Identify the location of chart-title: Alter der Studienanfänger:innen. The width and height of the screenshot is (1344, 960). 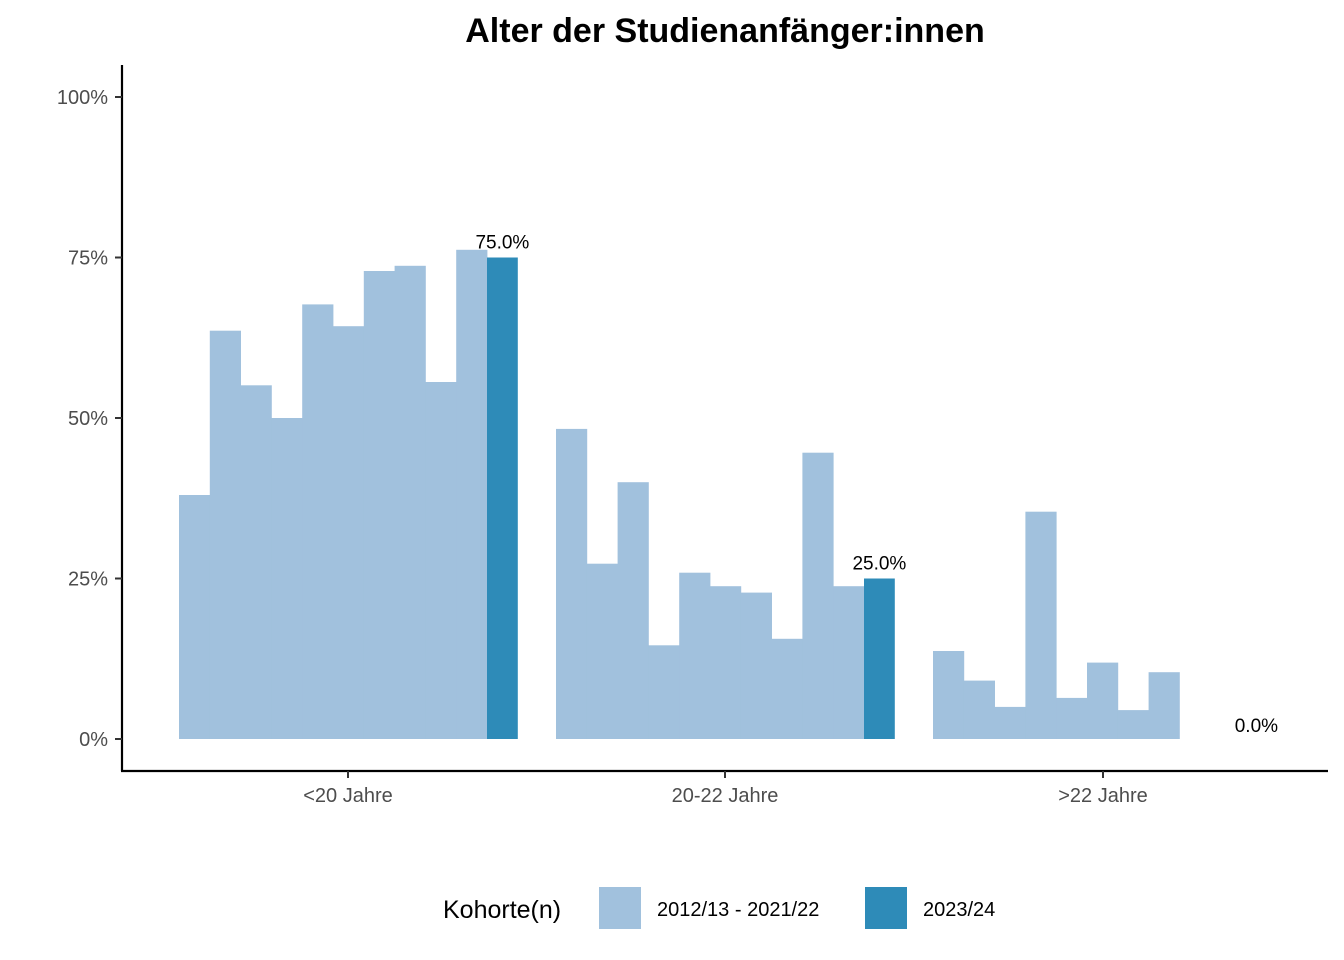
(725, 31).